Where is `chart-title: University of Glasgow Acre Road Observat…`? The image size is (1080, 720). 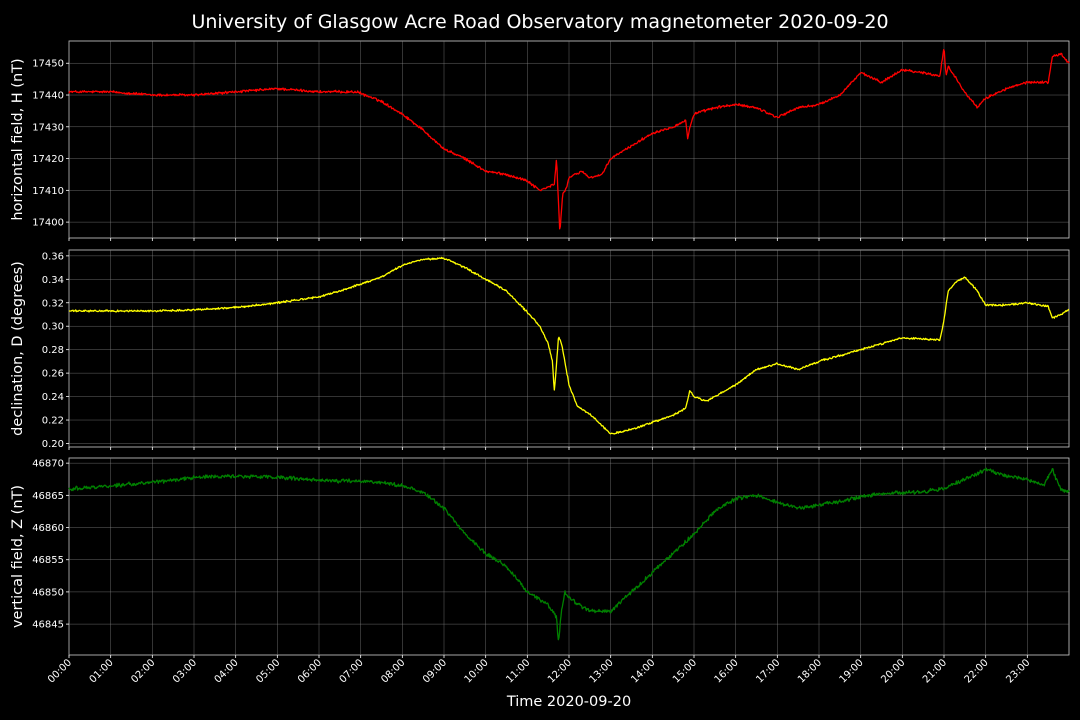 chart-title: University of Glasgow Acre Road Observat… is located at coordinates (539, 22).